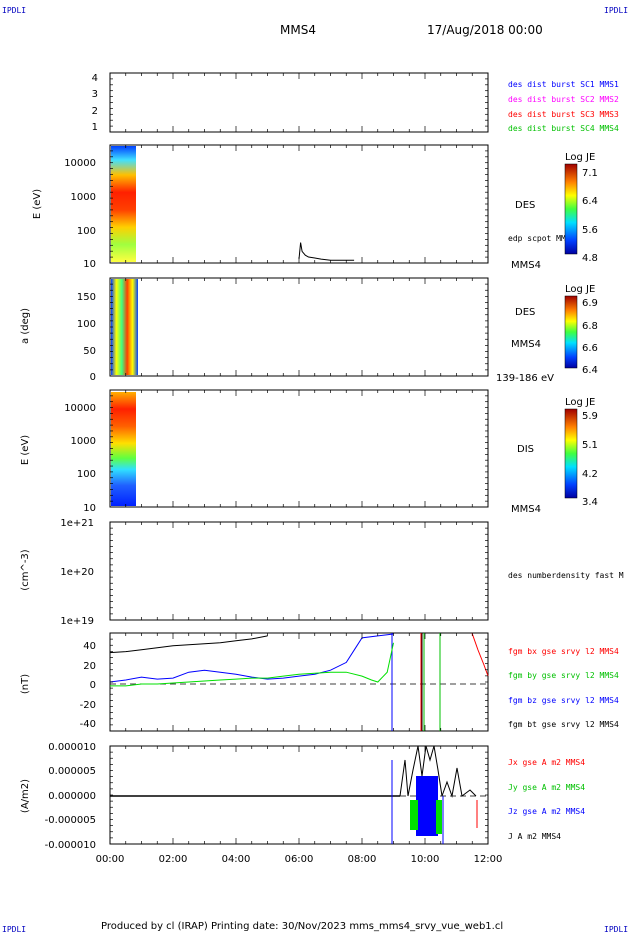  Describe the element at coordinates (25, 326) in the screenshot. I see `y-axis-label: a (deg)` at that location.